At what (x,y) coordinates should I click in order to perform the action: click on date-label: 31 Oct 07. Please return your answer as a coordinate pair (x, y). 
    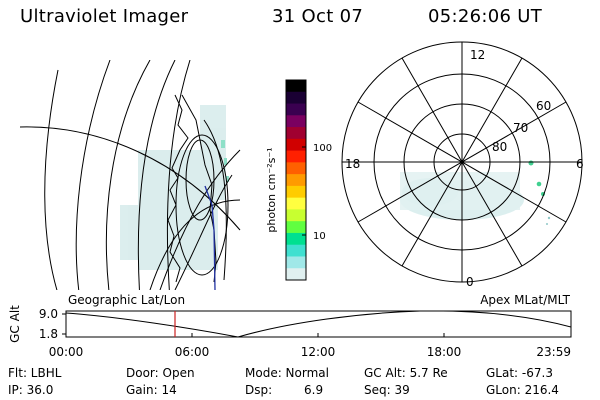
    Looking at the image, I should click on (318, 16).